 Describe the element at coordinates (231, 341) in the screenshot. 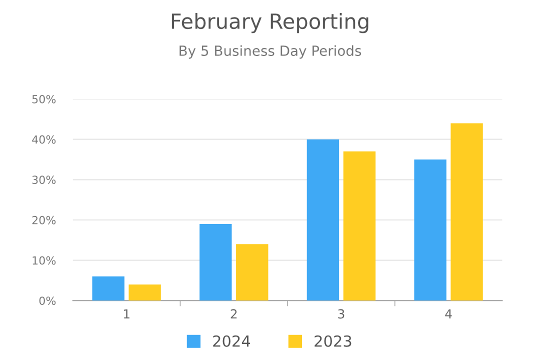

I see `legend-label: 2024` at that location.